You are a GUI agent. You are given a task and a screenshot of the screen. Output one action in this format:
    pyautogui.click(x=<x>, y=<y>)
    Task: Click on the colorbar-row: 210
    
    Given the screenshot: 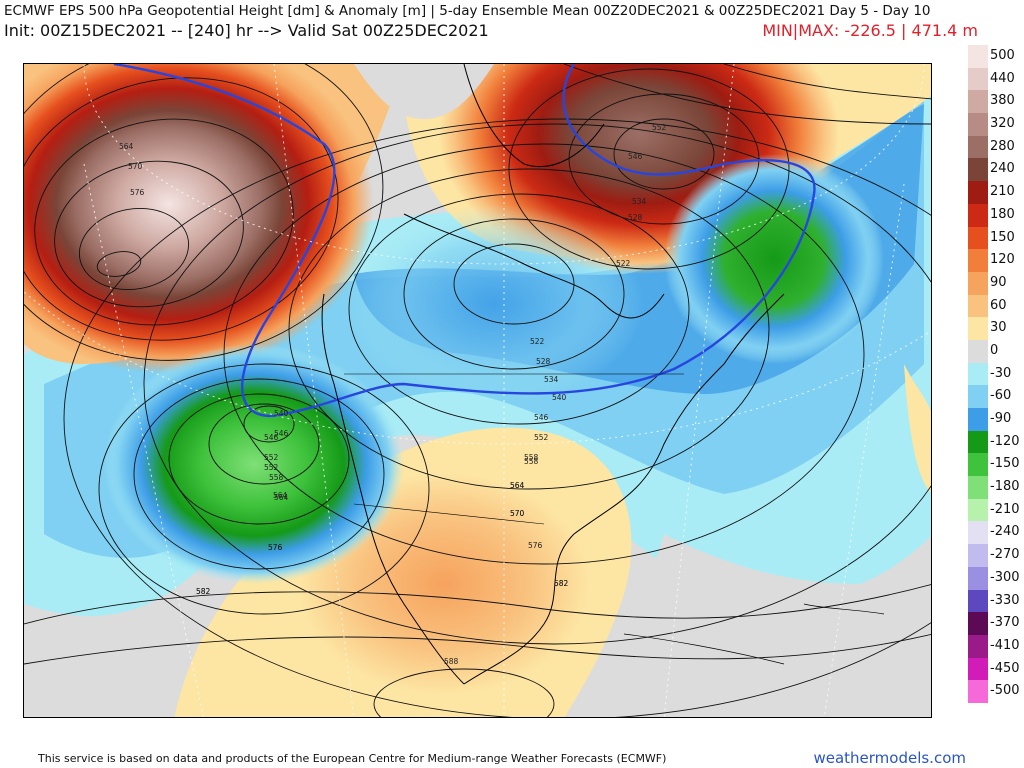 What is the action you would take?
    pyautogui.click(x=996, y=192)
    